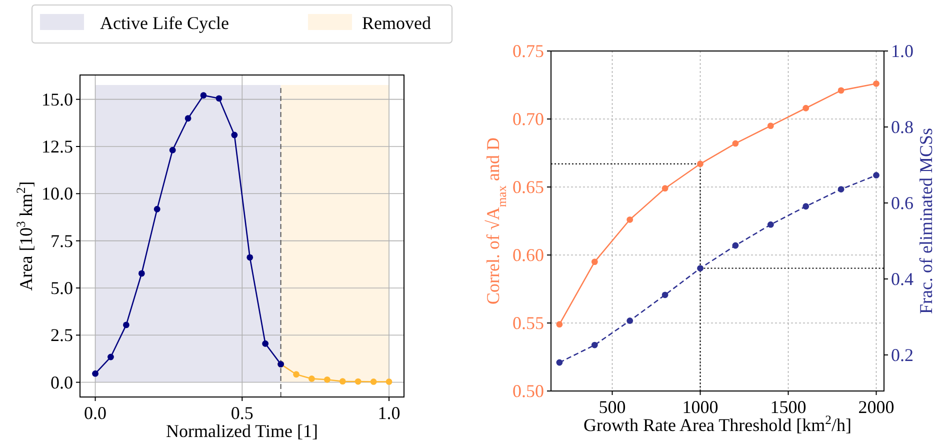  What do you see at coordinates (528, 187) in the screenshot?
I see `y-tick-label: 0.65` at bounding box center [528, 187].